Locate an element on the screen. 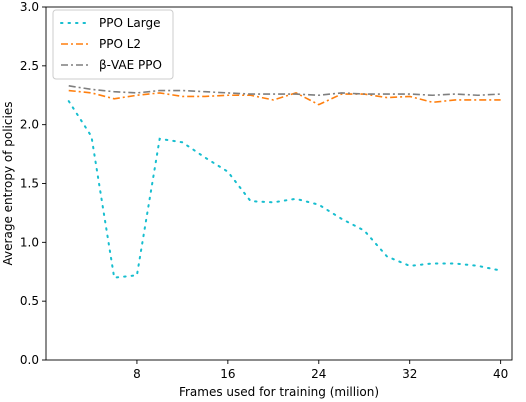 The image size is (526, 402). y-tick-label: 3.0 is located at coordinates (29, 7).